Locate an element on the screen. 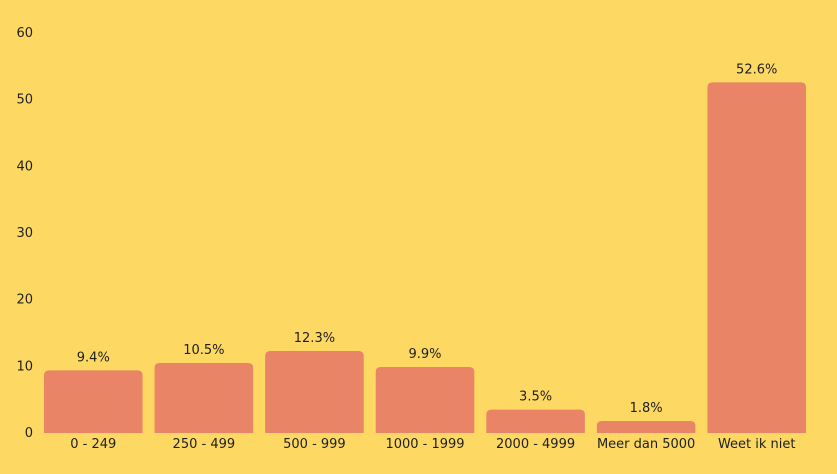  x-tick-label: Weet ik niet is located at coordinates (757, 444).